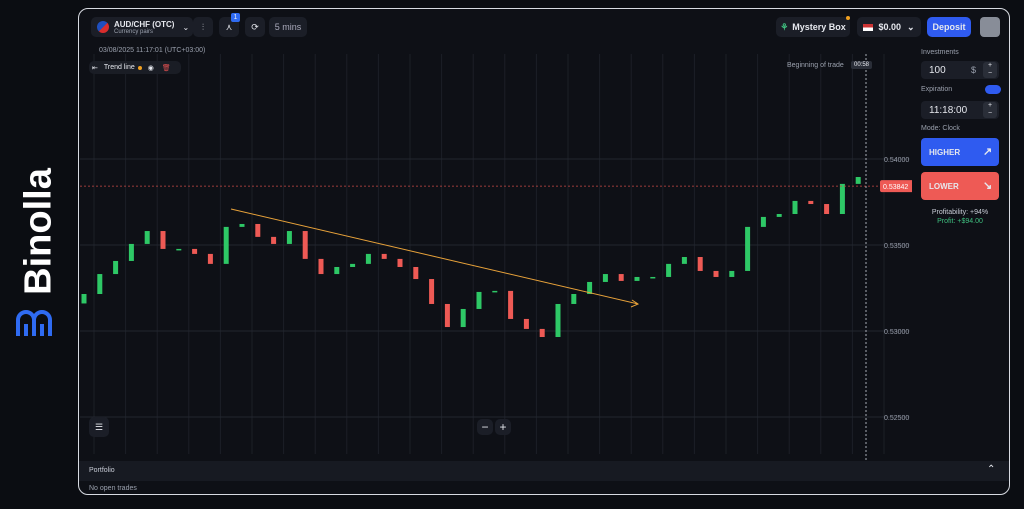 The image size is (1024, 509). I want to click on asset-type: Currency pairs, so click(134, 31).